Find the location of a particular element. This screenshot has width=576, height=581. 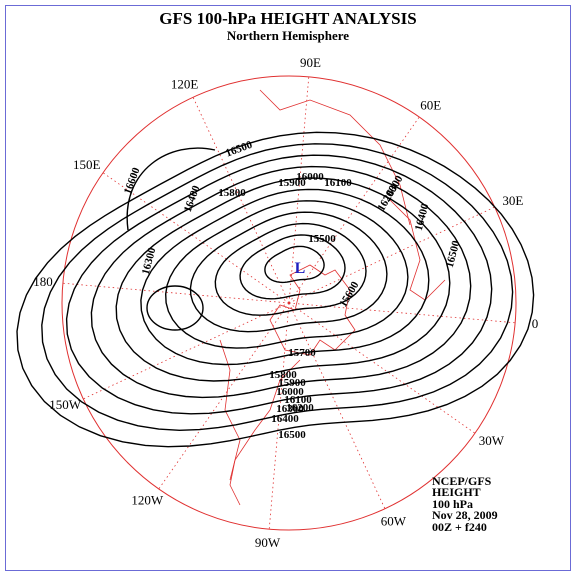

info-line: NCEP/GFS is located at coordinates (462, 481).